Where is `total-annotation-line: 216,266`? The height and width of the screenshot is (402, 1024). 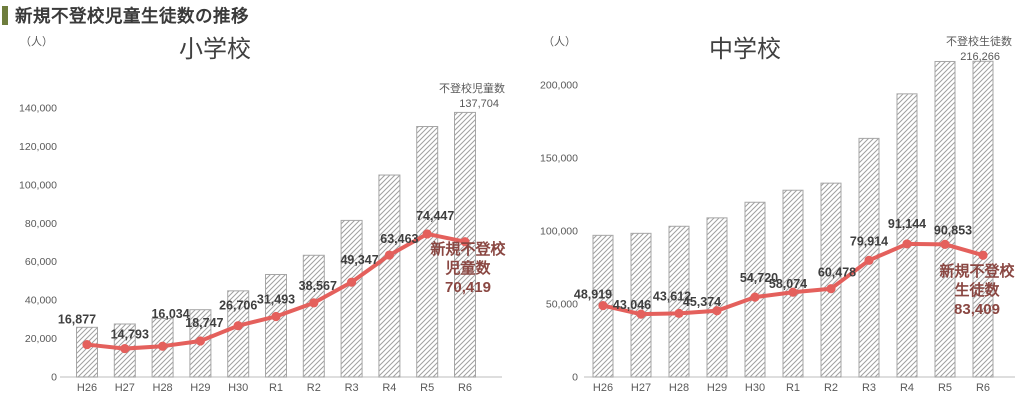
total-annotation-line: 216,266 is located at coordinates (980, 57).